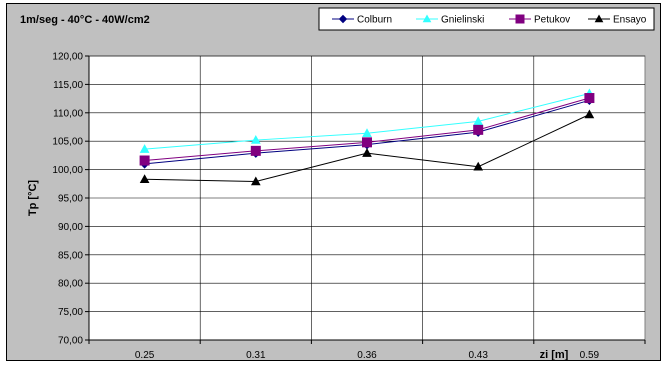 The height and width of the screenshot is (368, 670). I want to click on y-tick-label: 70,00, so click(70, 341).